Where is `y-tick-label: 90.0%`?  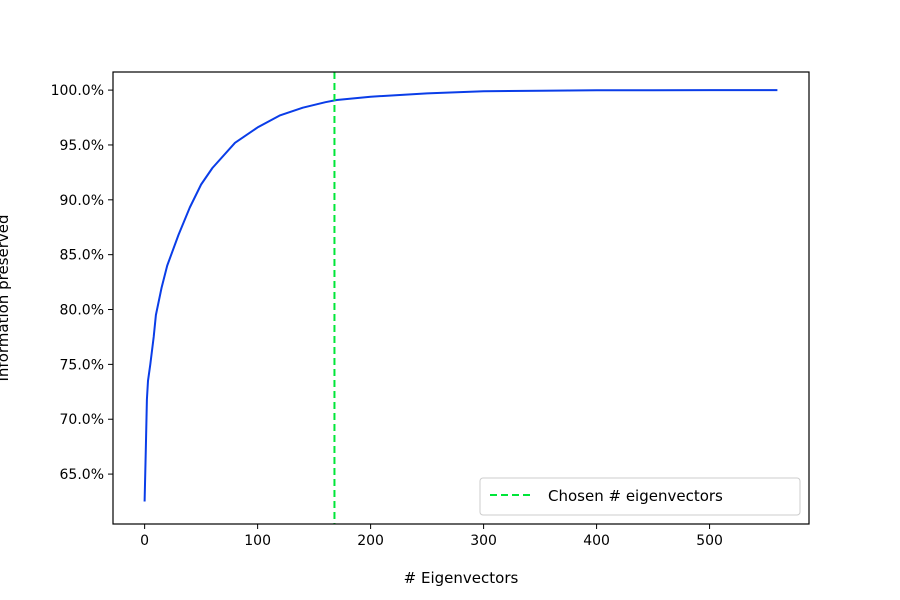
y-tick-label: 90.0% is located at coordinates (82, 201).